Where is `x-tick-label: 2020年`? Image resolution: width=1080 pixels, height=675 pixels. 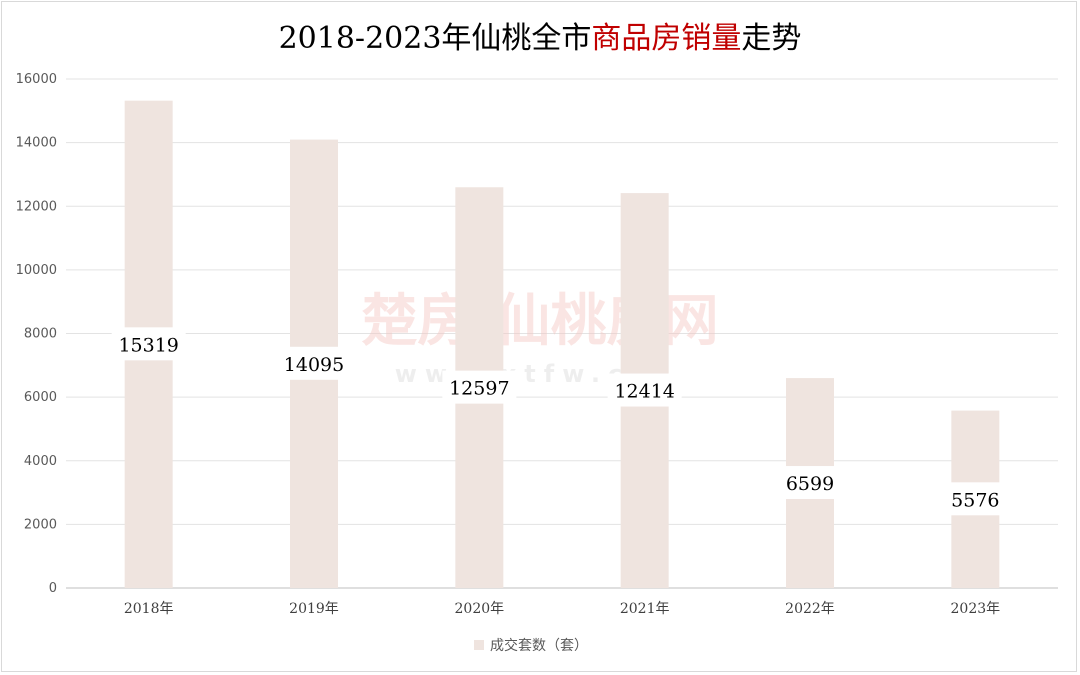 x-tick-label: 2020年 is located at coordinates (480, 609).